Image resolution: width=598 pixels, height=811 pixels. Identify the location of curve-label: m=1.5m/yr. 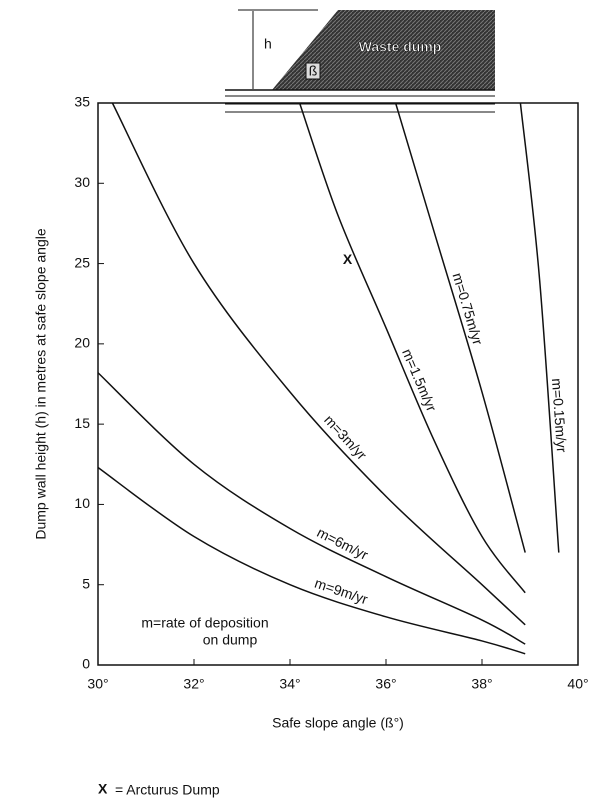
(419, 380).